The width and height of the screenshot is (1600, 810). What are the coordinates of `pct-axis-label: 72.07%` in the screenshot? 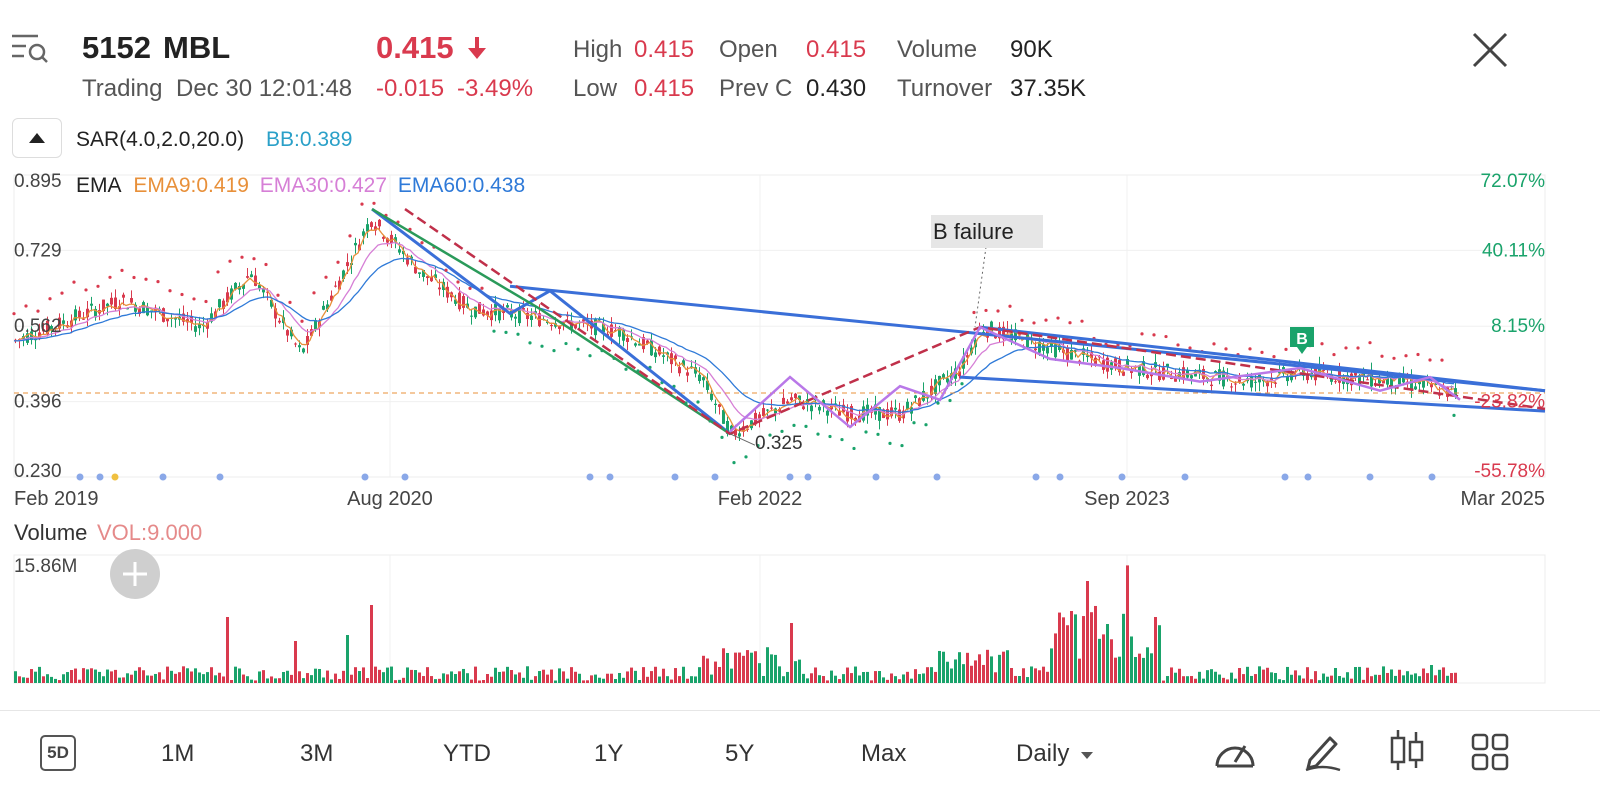 It's located at (1513, 181).